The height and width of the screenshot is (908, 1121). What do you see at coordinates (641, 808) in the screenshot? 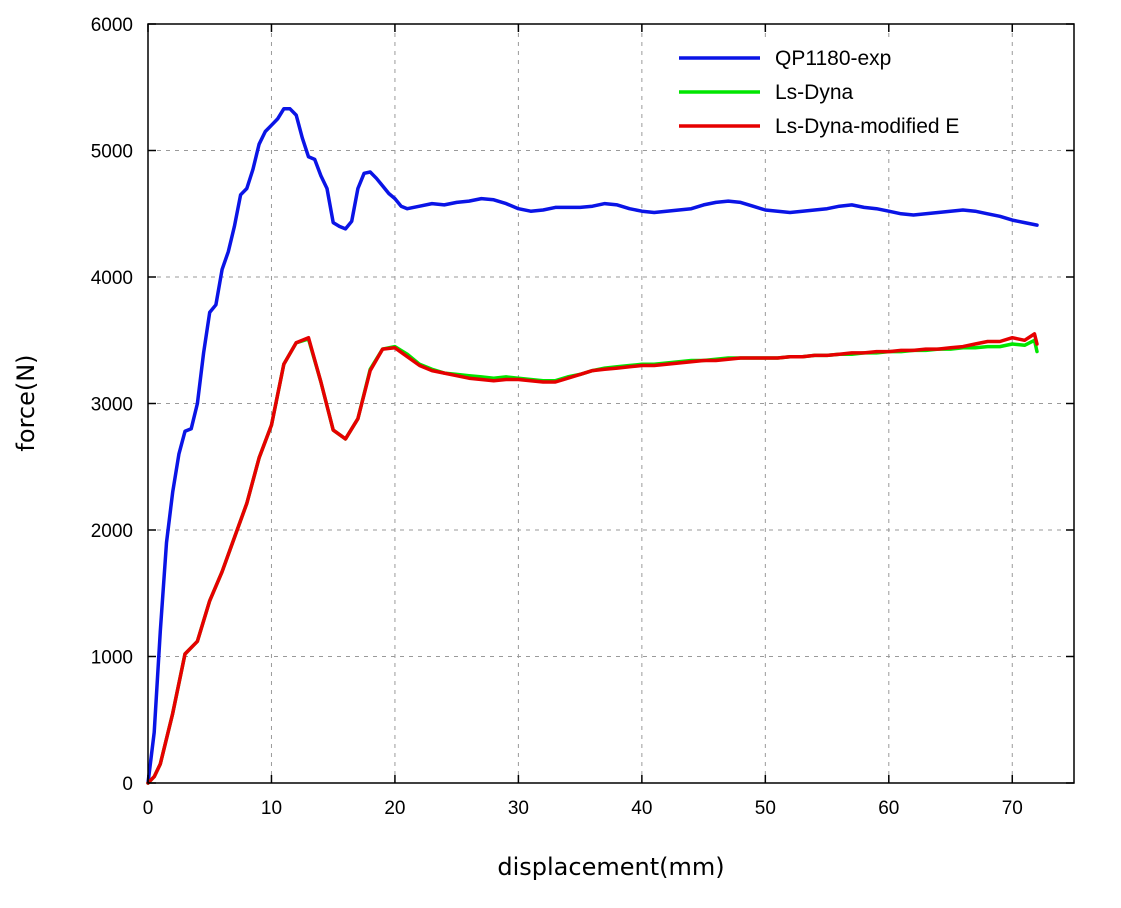
I see `x-tick-label: 40` at bounding box center [641, 808].